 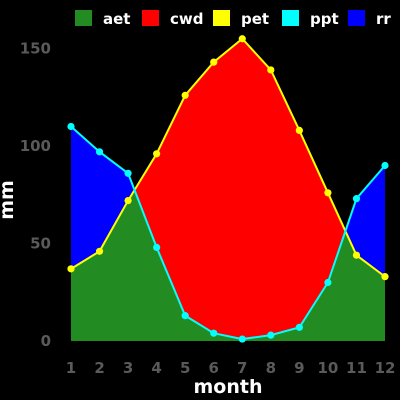 What do you see at coordinates (116, 19) in the screenshot?
I see `aet-legend-label: aet` at bounding box center [116, 19].